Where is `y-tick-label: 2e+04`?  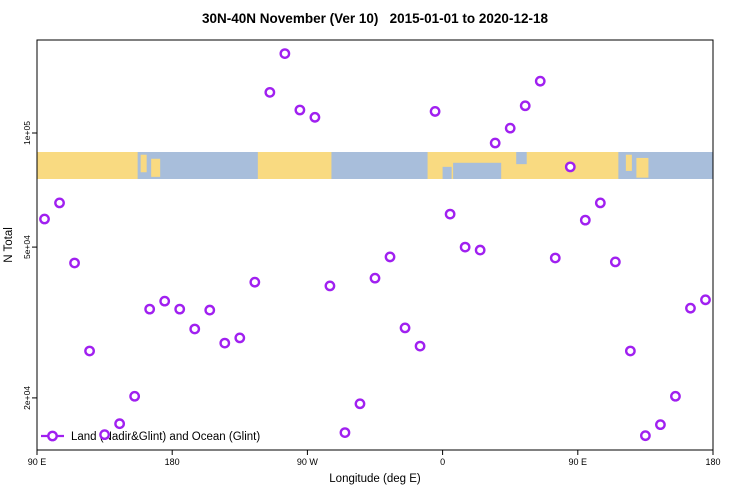
y-tick-label: 2e+04 is located at coordinates (27, 398).